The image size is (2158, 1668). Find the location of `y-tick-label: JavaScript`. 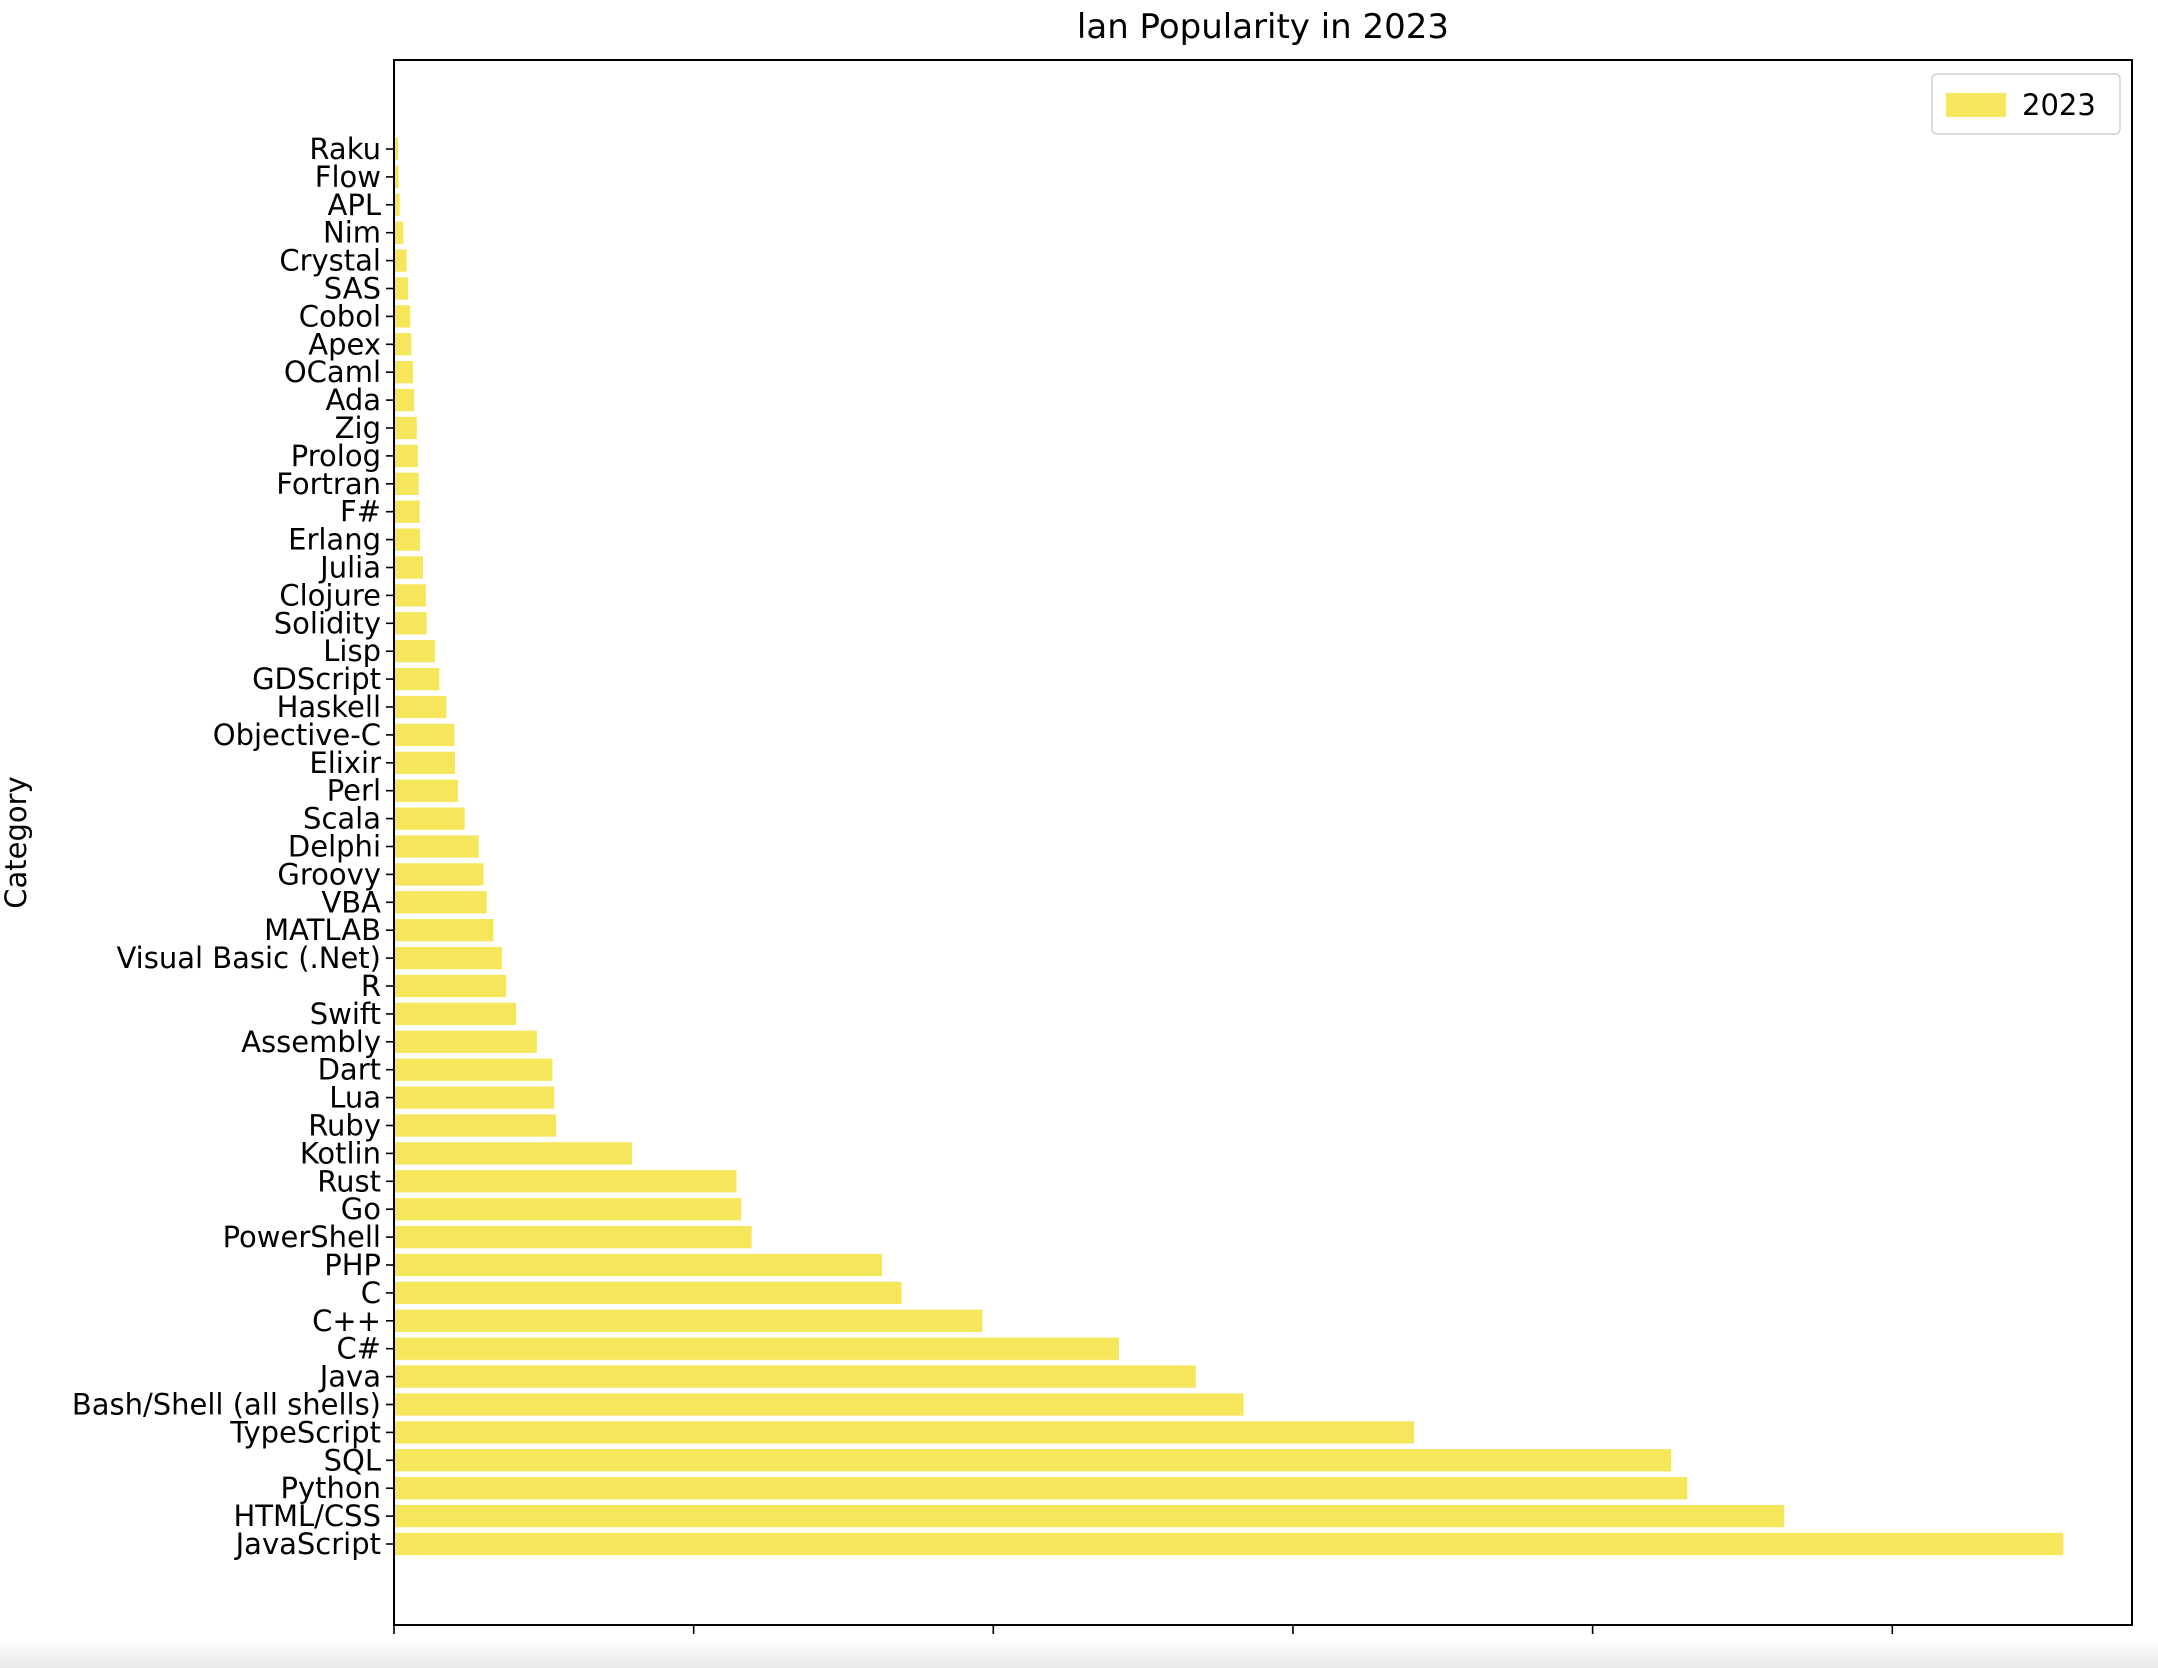

y-tick-label: JavaScript is located at coordinates (307, 1544).